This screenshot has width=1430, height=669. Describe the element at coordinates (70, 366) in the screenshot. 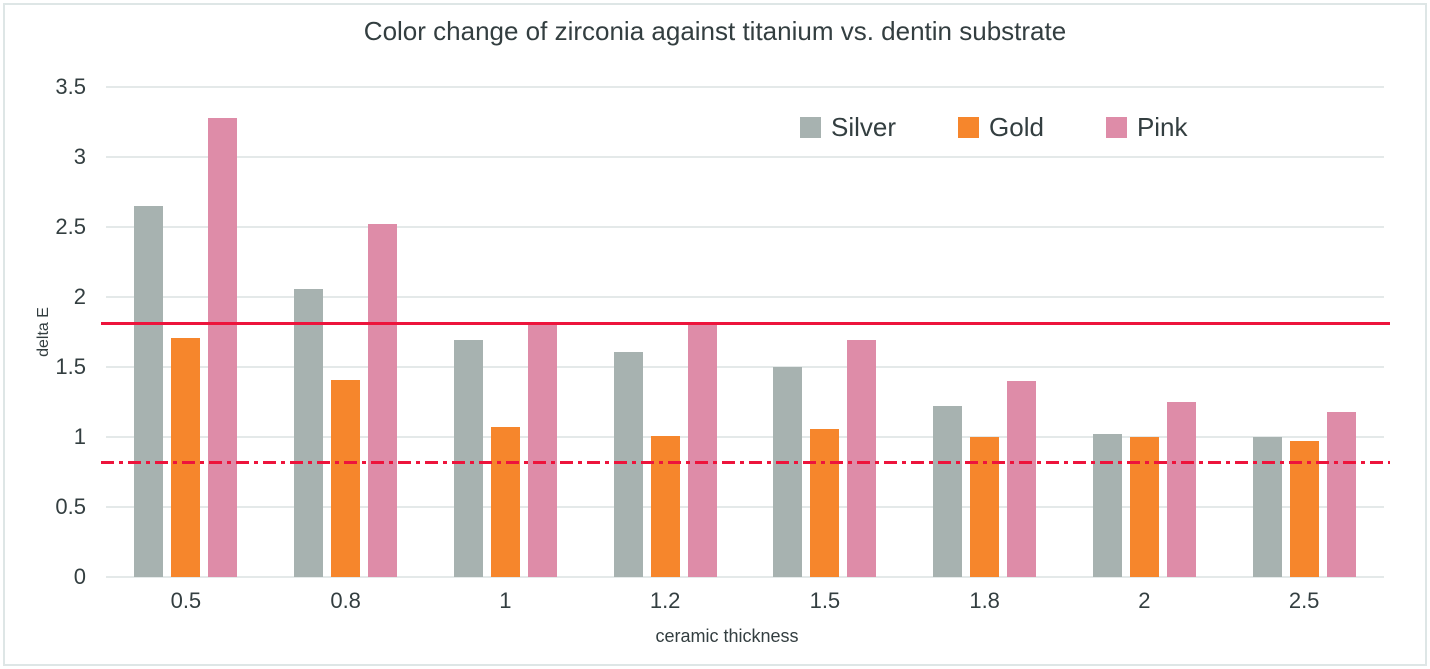

I see `y-tick-label-1.5: 1.5` at that location.